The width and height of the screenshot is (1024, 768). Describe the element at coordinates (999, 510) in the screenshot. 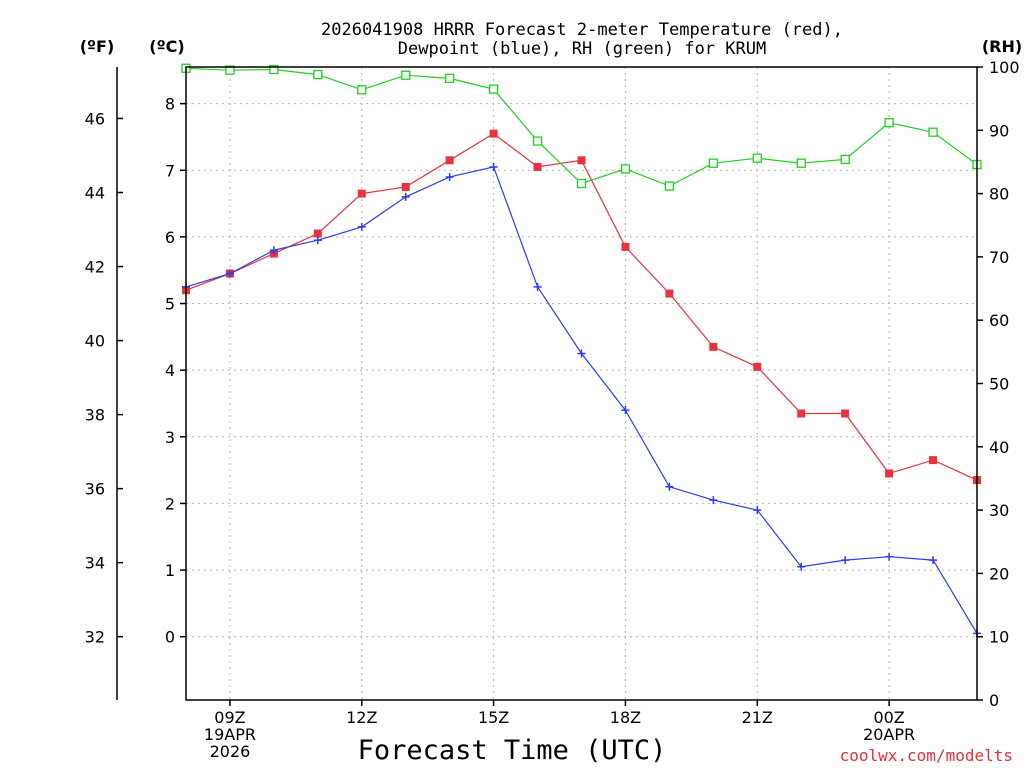

I see `rh-tick-label: 30` at that location.